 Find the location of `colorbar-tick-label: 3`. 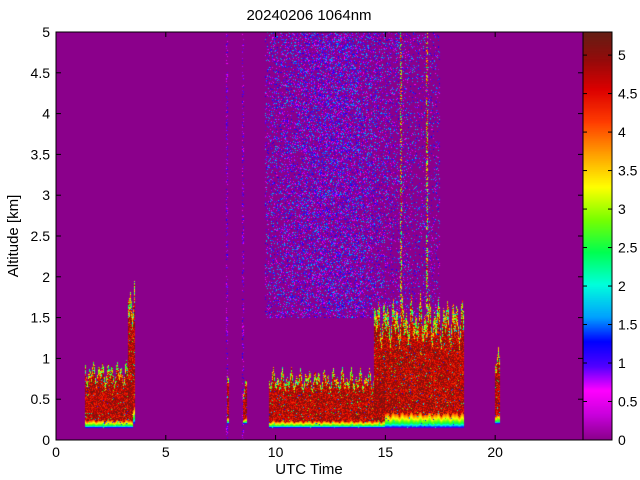

colorbar-tick-label: 3 is located at coordinates (622, 209).